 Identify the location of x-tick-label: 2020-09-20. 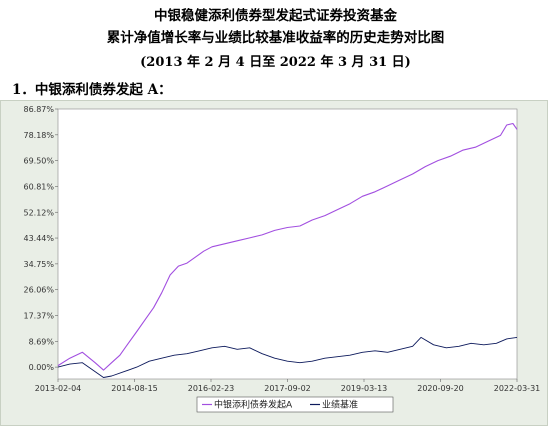
(440, 388).